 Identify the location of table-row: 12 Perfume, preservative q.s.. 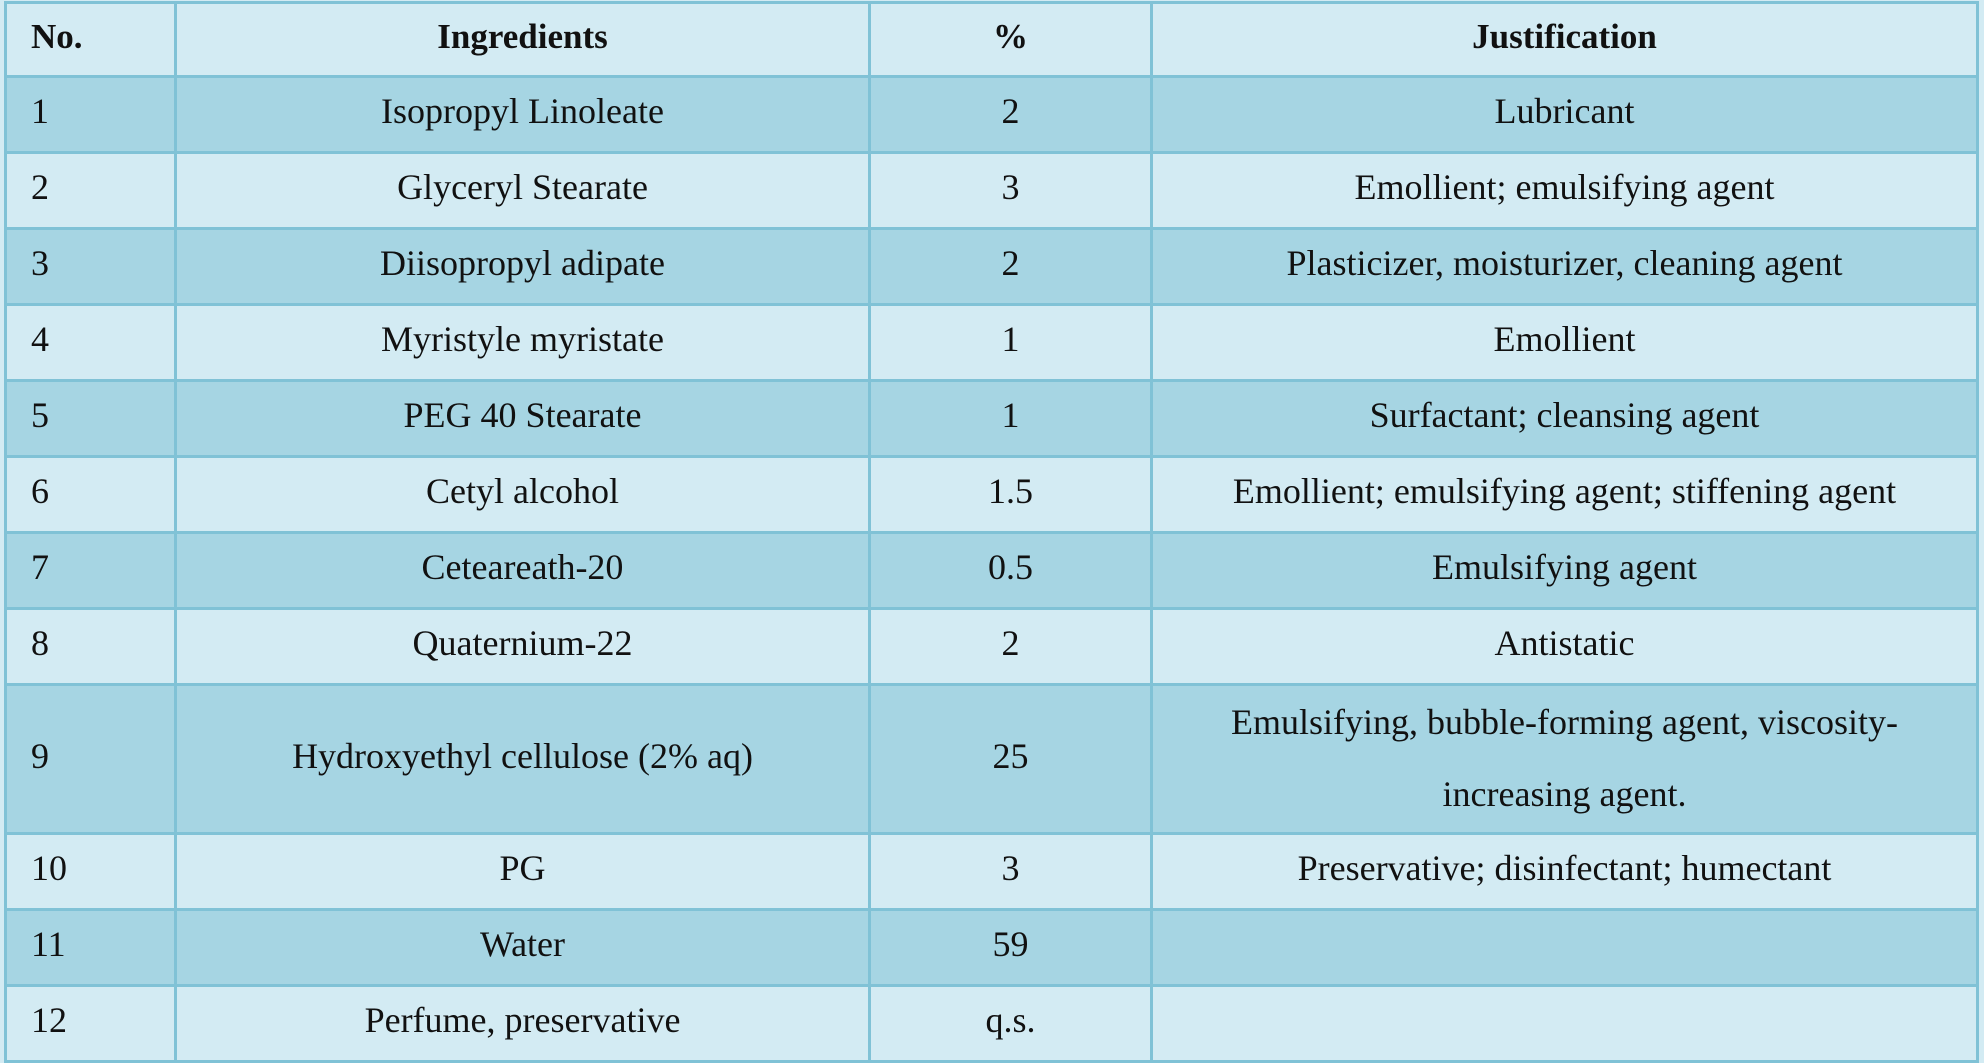
(991, 1023).